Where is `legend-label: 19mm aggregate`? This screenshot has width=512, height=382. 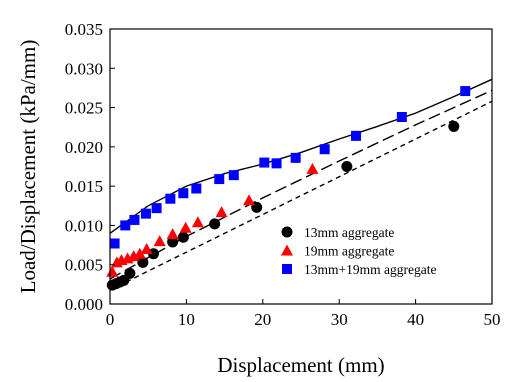 legend-label: 19mm aggregate is located at coordinates (349, 251).